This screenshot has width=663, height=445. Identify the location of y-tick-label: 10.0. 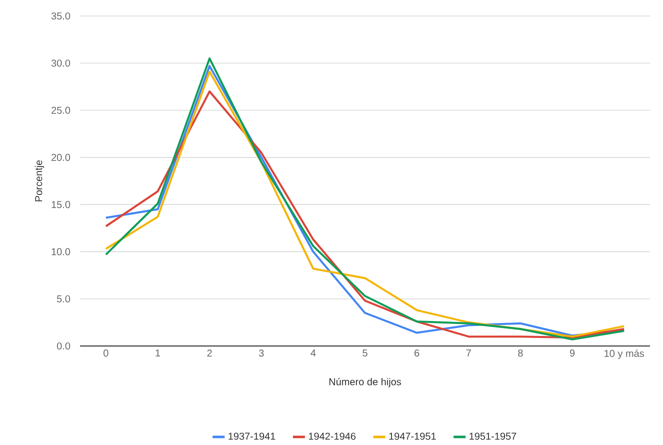
(61, 252).